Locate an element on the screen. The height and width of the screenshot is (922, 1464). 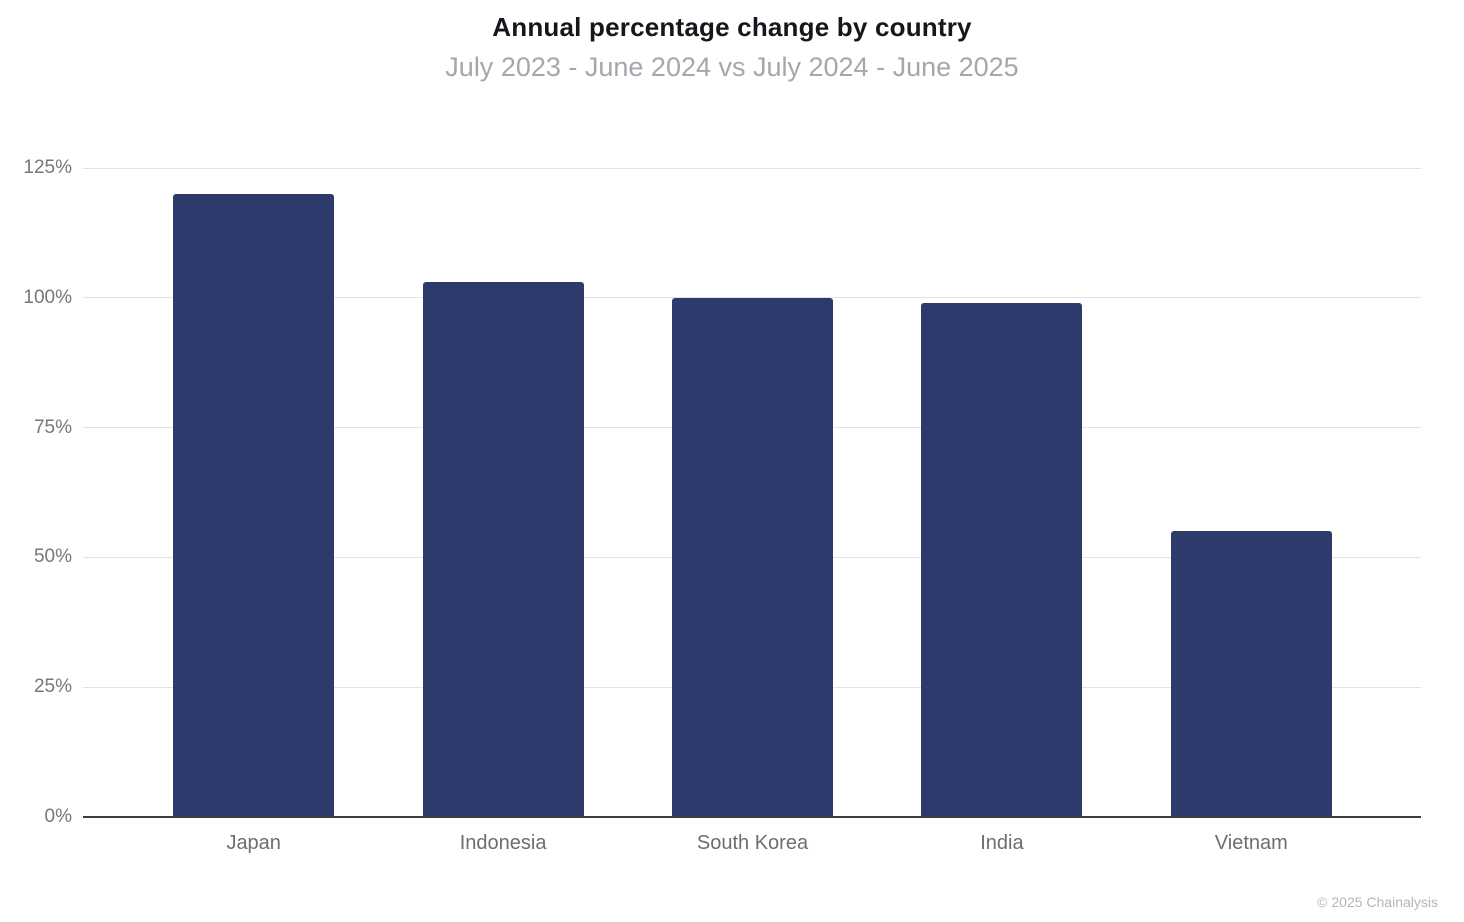
bar-japan is located at coordinates (254, 505).